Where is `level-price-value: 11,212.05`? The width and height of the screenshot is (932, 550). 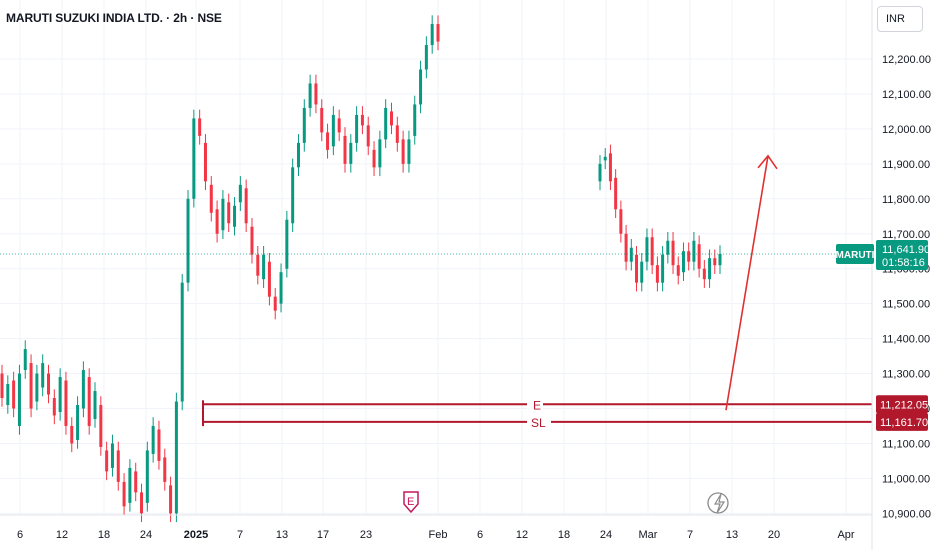
level-price-value: 11,212.05 is located at coordinates (904, 405).